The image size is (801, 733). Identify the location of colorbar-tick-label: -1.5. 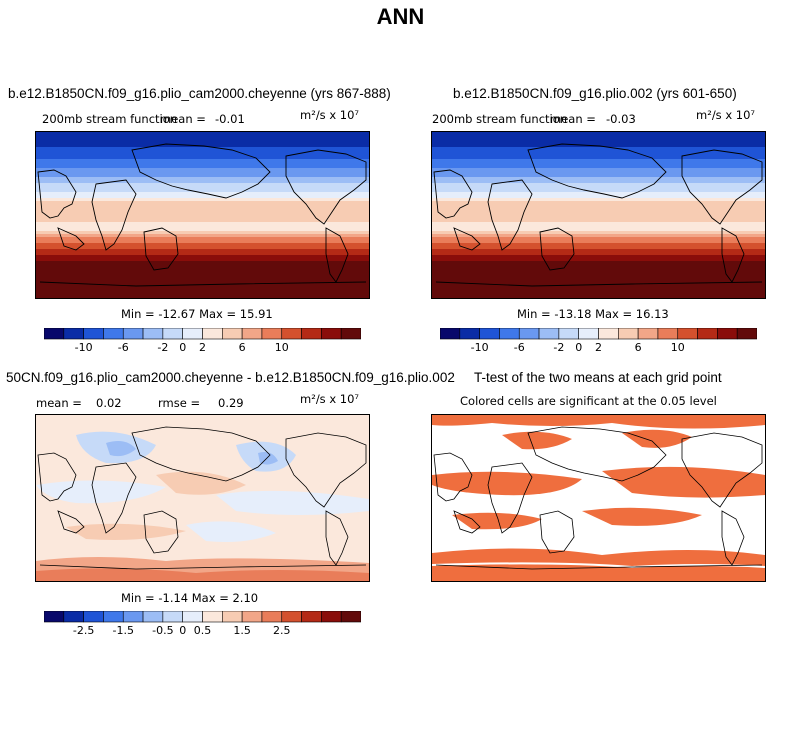
(123, 630).